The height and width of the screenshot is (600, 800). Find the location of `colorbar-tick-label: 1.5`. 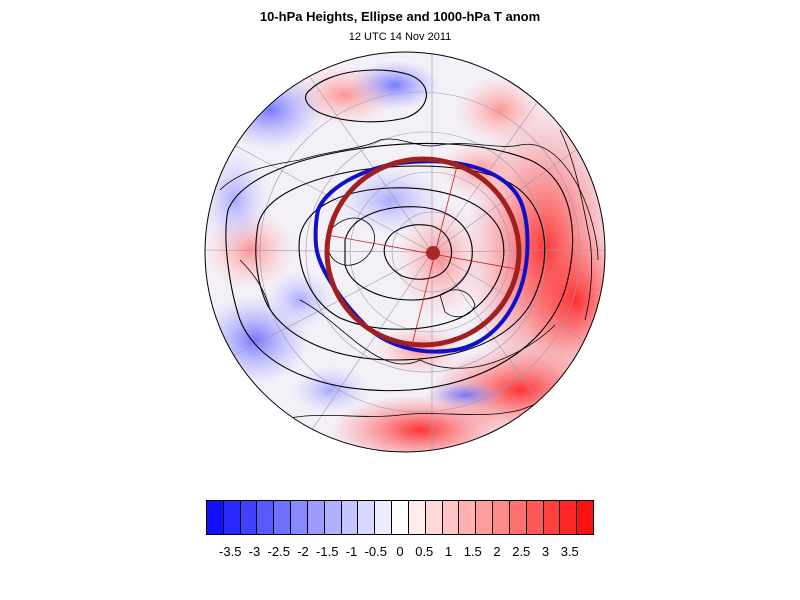

colorbar-tick-label: 1.5 is located at coordinates (472, 551).